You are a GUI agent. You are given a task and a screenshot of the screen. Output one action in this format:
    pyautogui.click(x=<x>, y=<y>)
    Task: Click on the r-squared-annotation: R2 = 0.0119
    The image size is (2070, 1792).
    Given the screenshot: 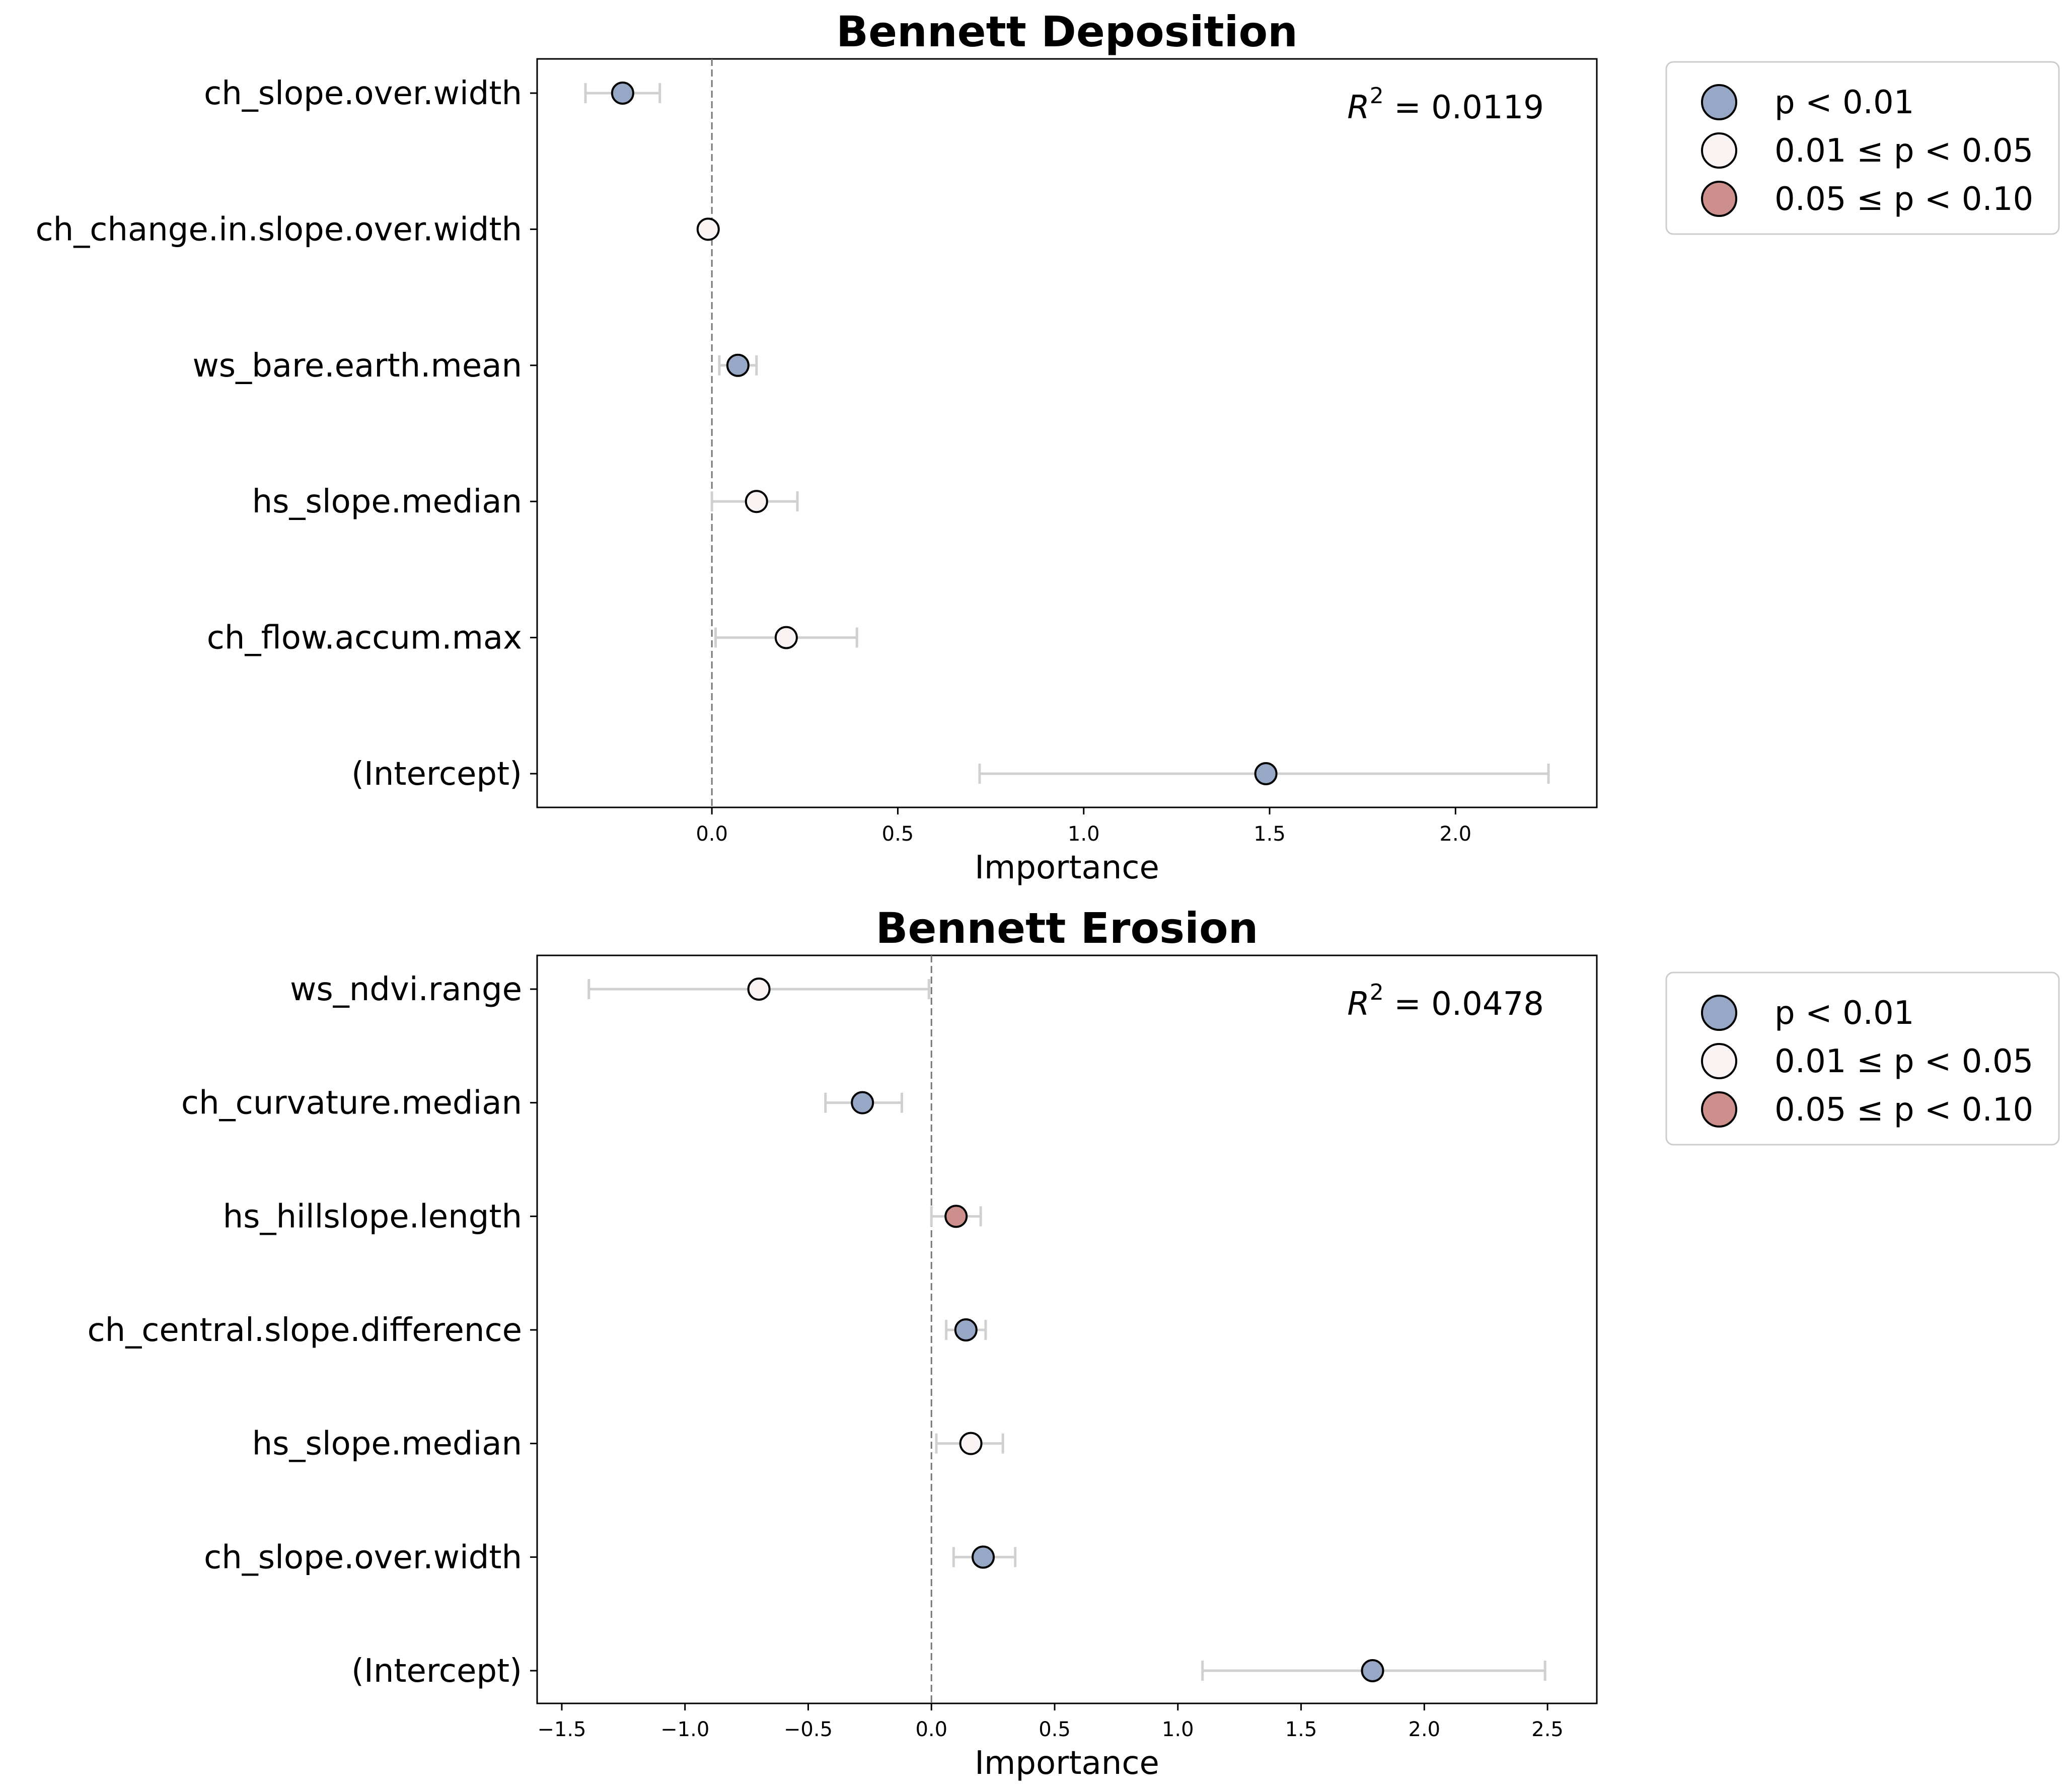 What is the action you would take?
    pyautogui.click(x=1445, y=104)
    